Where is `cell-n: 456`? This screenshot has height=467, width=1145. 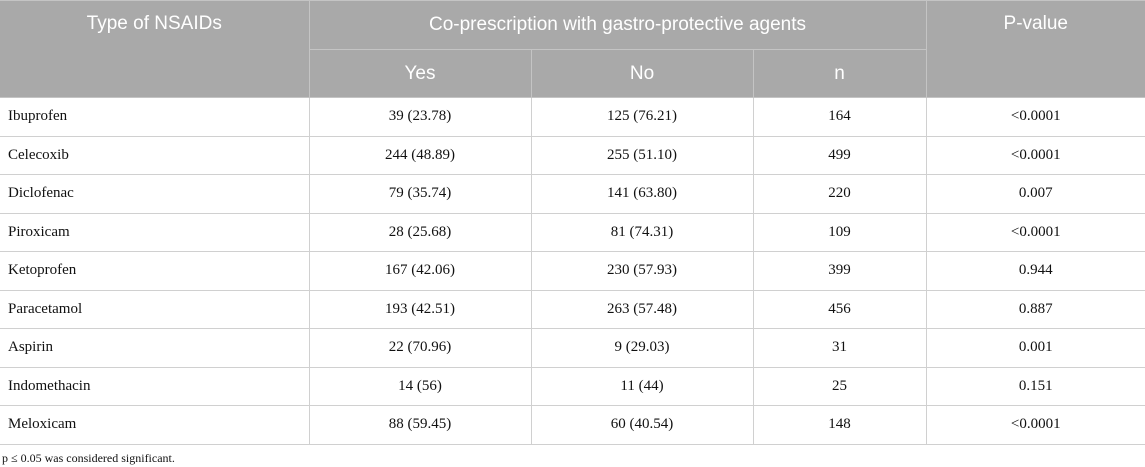
cell-n: 456 is located at coordinates (839, 309).